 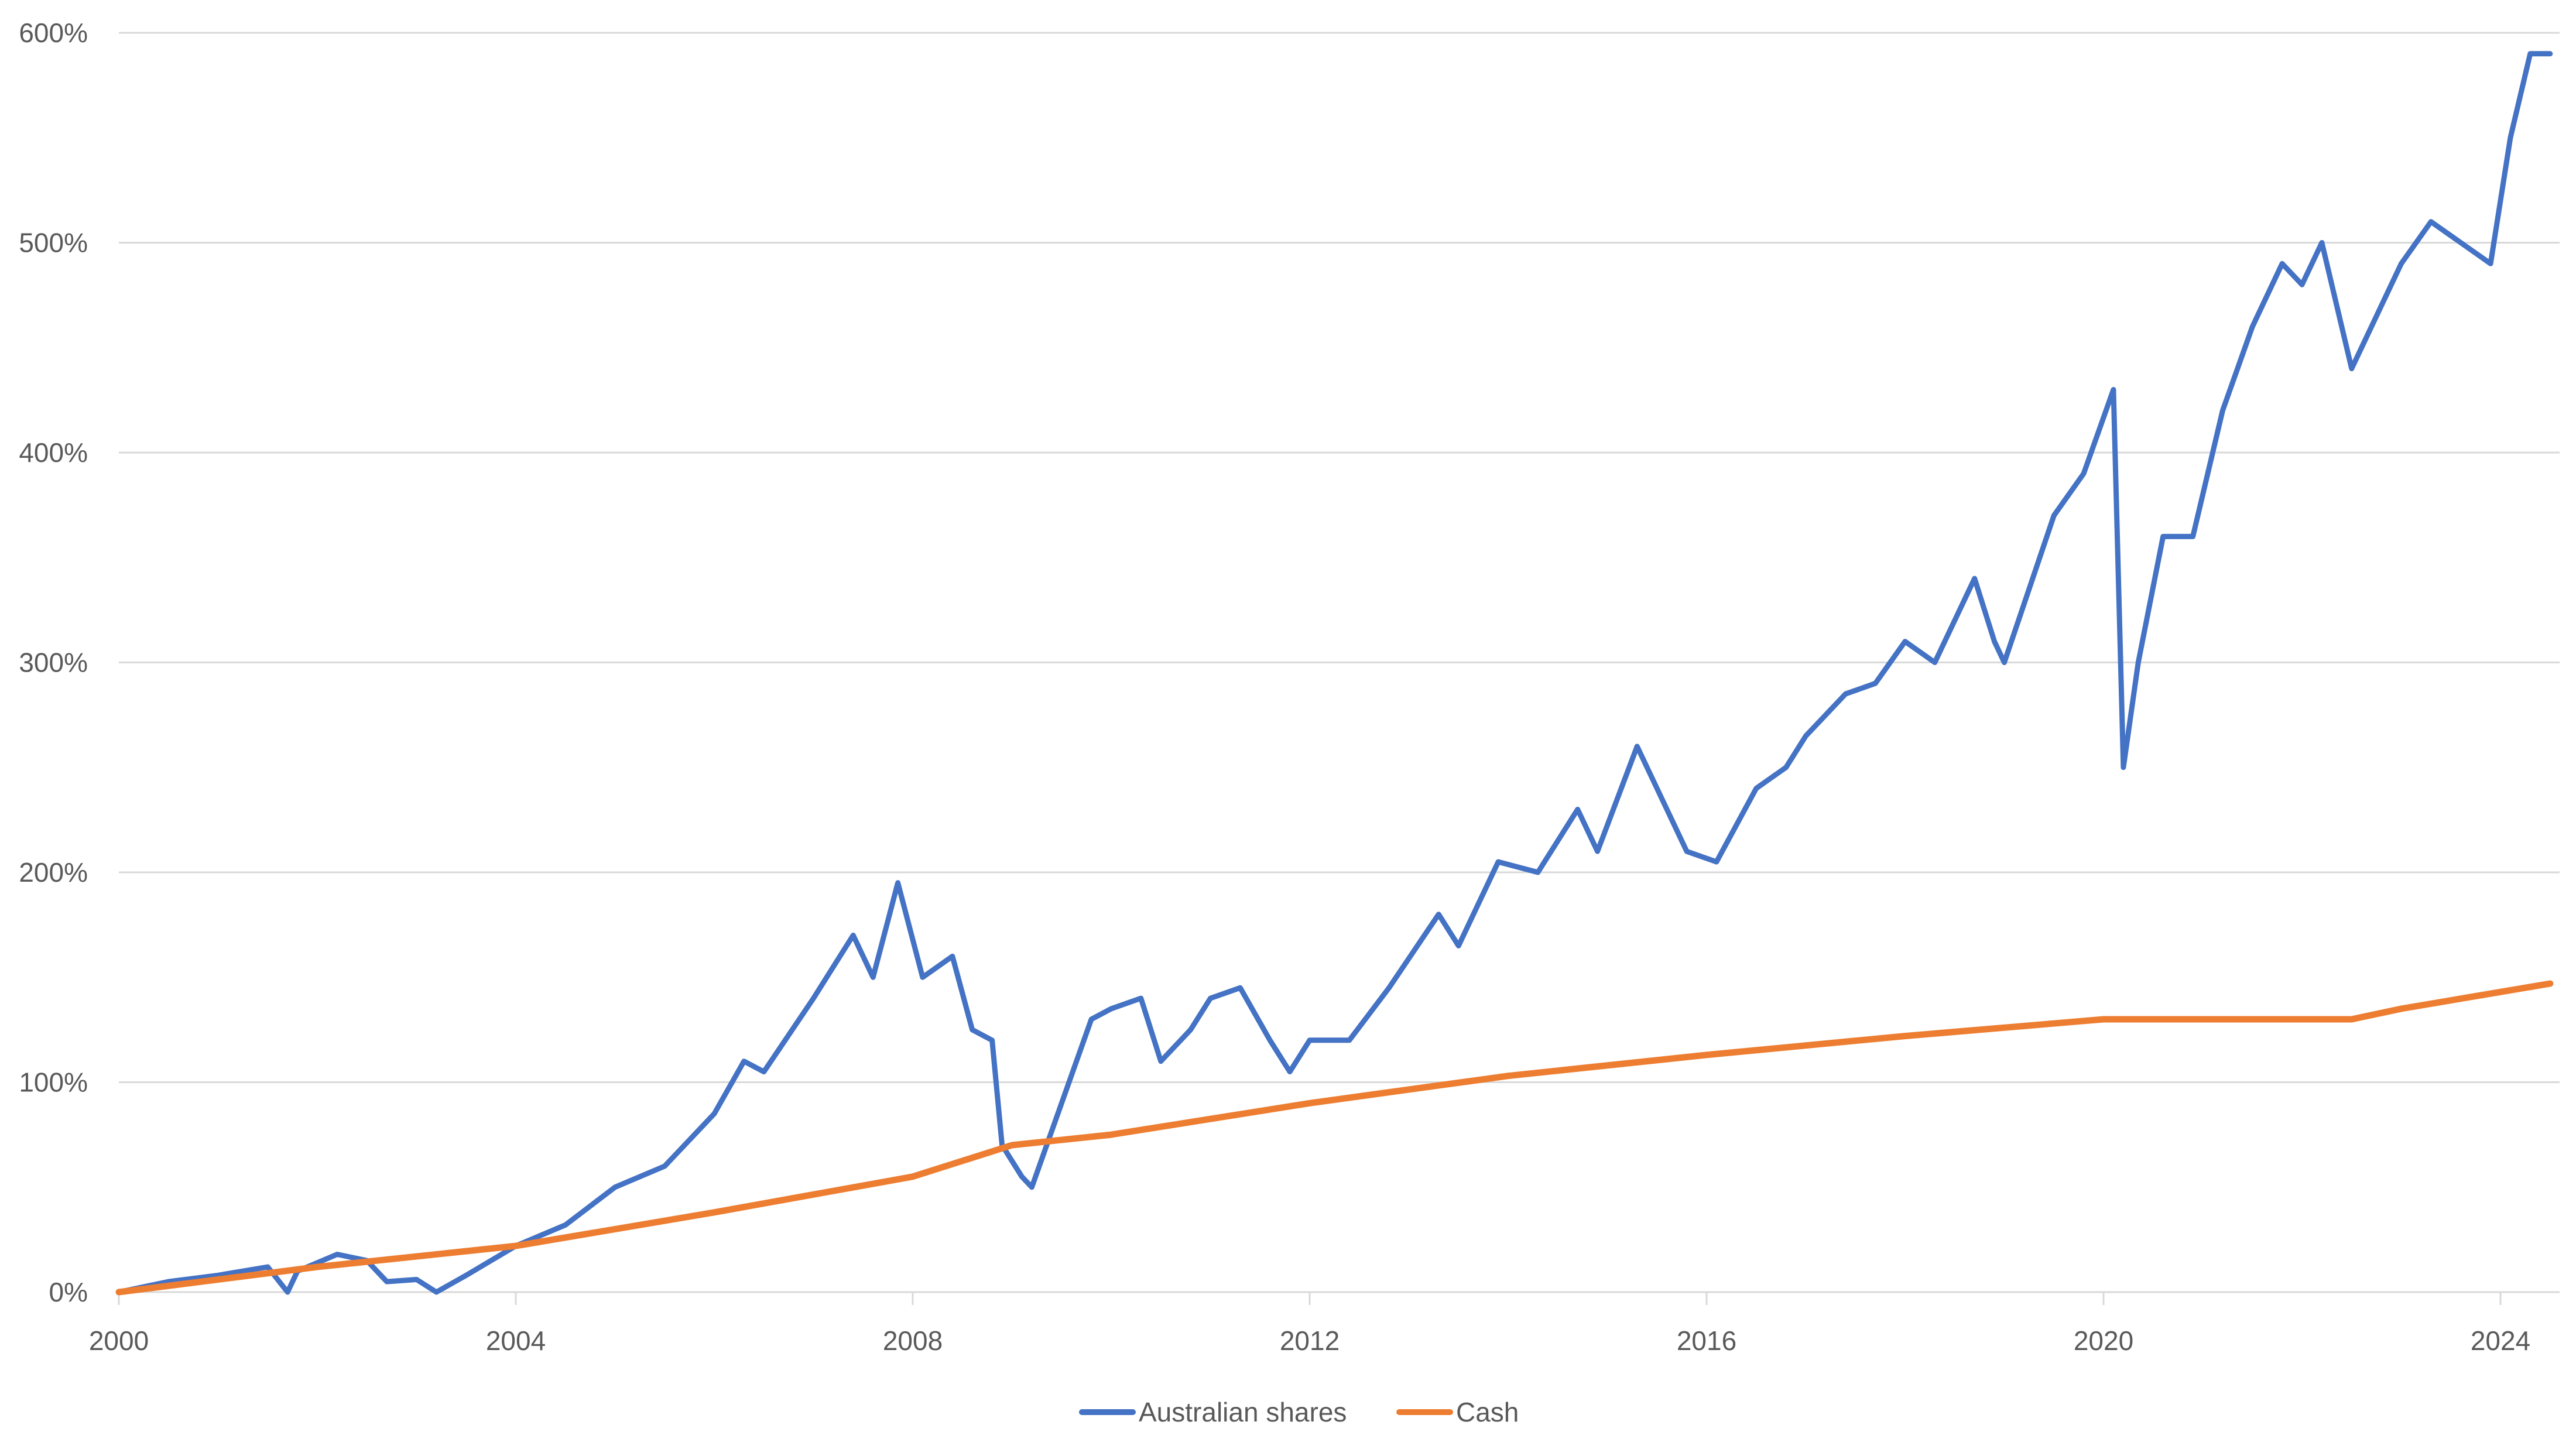 I want to click on x-tick-label: 2024, so click(x=2500, y=1341).